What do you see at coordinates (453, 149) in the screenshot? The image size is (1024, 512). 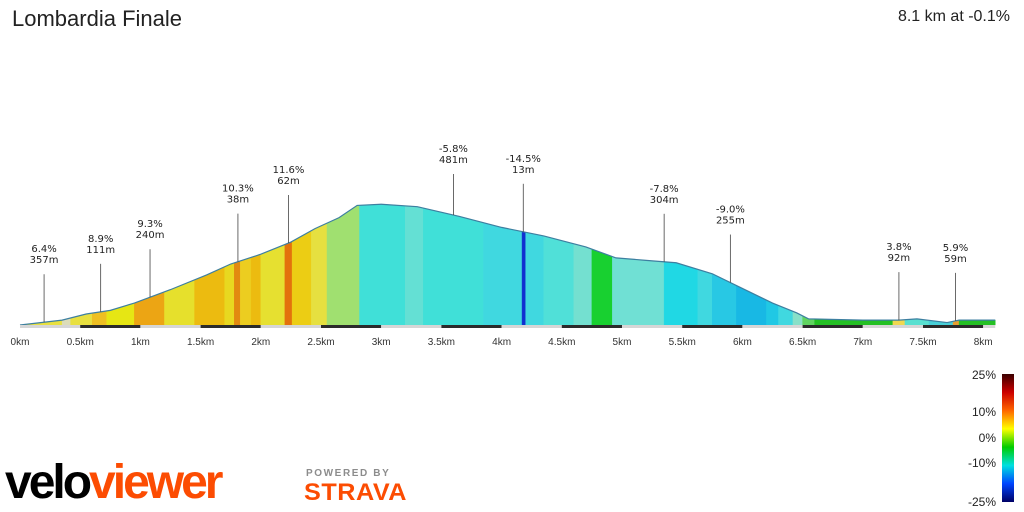 I see `annotation-grade: -5.8%` at bounding box center [453, 149].